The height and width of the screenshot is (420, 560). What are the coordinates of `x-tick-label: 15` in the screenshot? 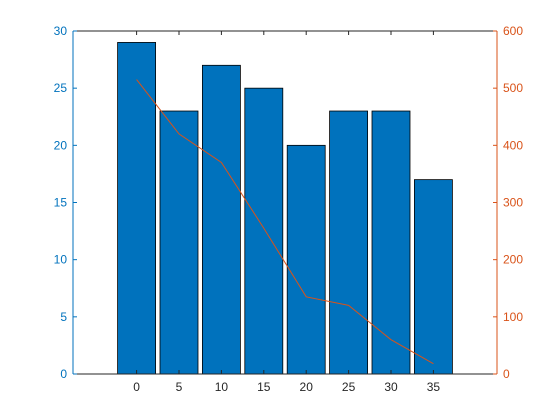 It's located at (264, 387).